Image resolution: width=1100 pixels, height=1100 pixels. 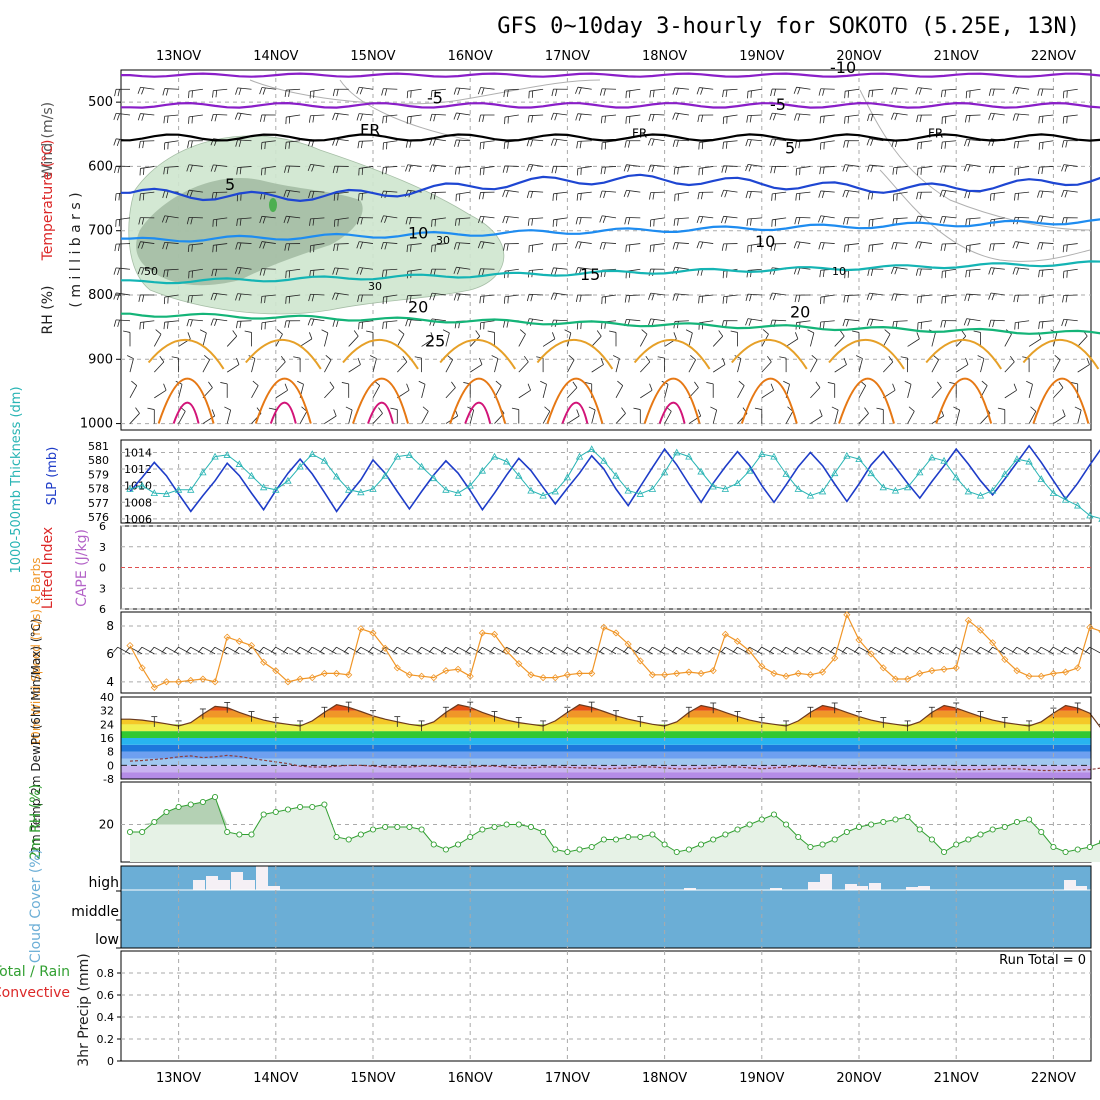 What do you see at coordinates (102, 588) in the screenshot?
I see `lifted-tick-label: 3` at bounding box center [102, 588].